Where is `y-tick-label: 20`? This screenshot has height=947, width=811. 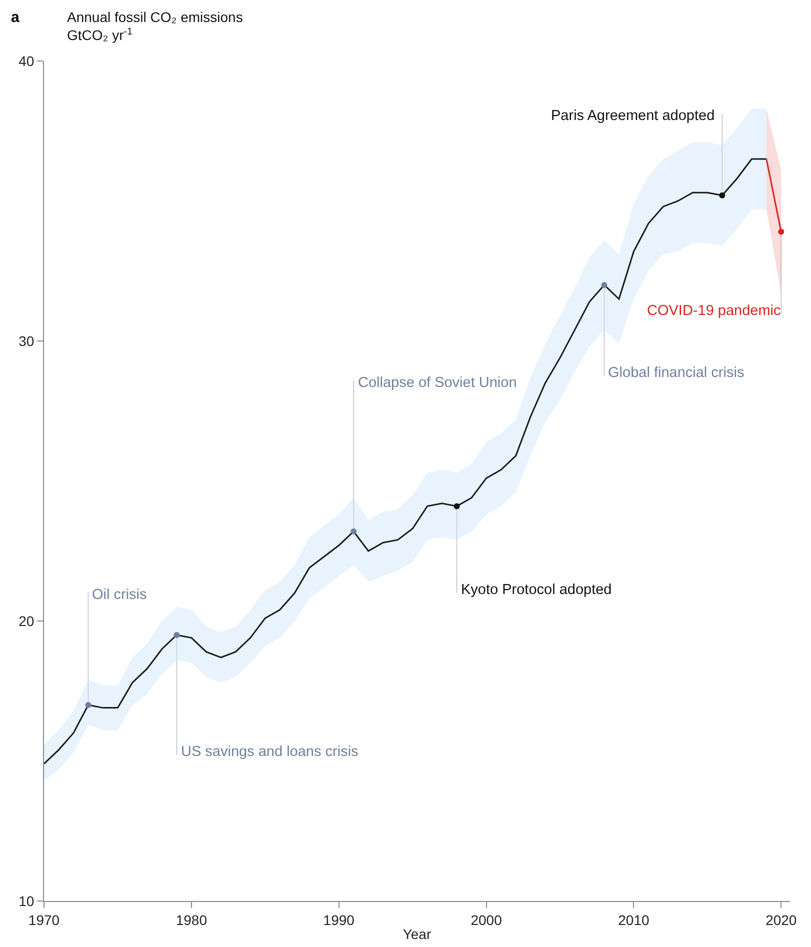
y-tick-label: 20 is located at coordinates (26, 620).